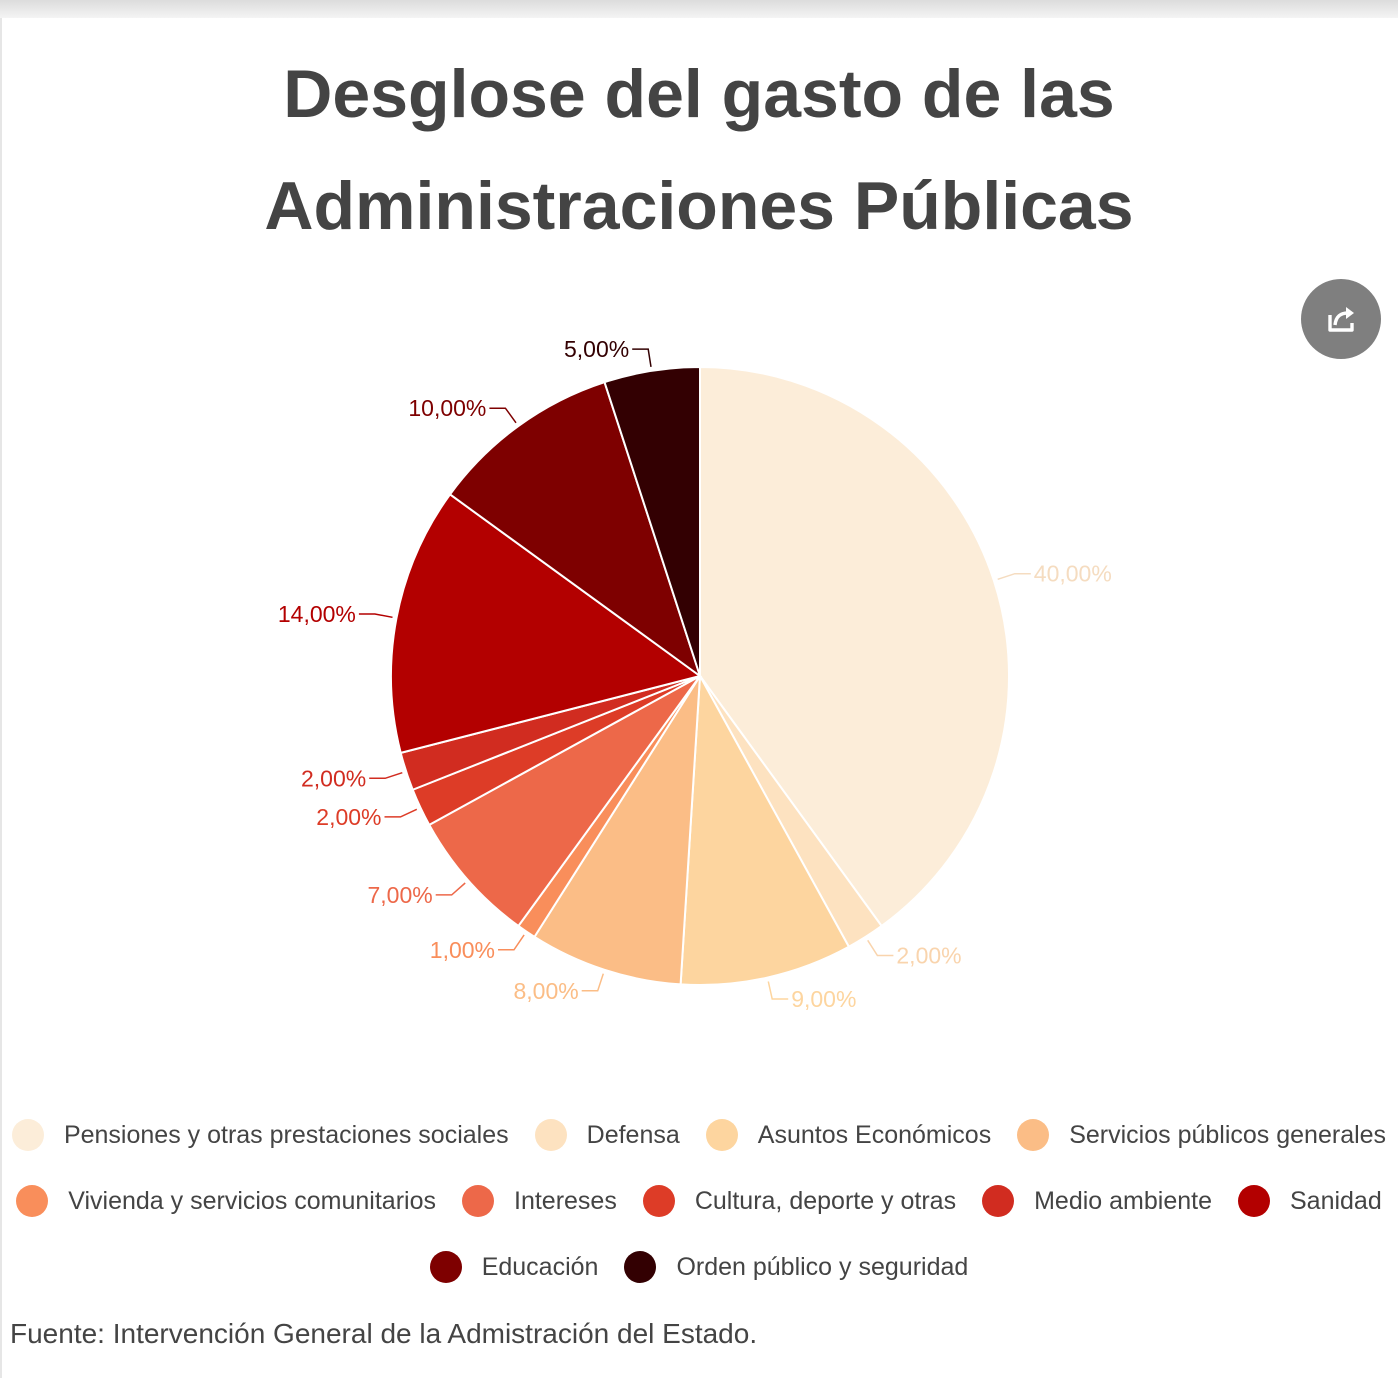 This screenshot has height=1378, width=1398. I want to click on chart-title-line-1: Desglose del gasto de las, so click(699, 94).